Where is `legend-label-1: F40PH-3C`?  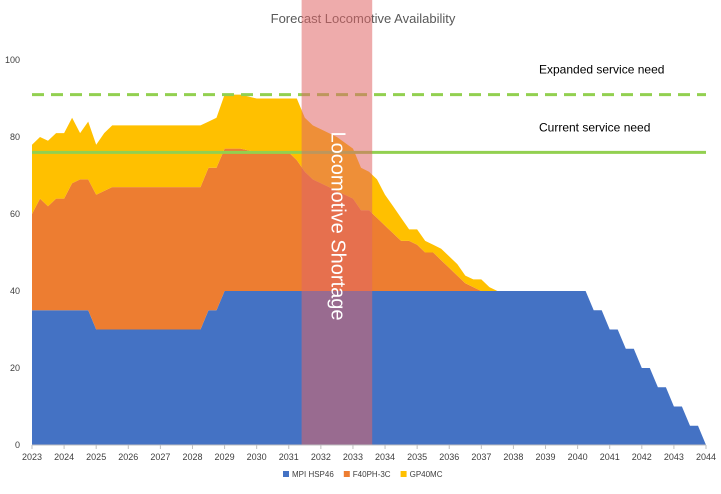
legend-label-1: F40PH-3C is located at coordinates (372, 474).